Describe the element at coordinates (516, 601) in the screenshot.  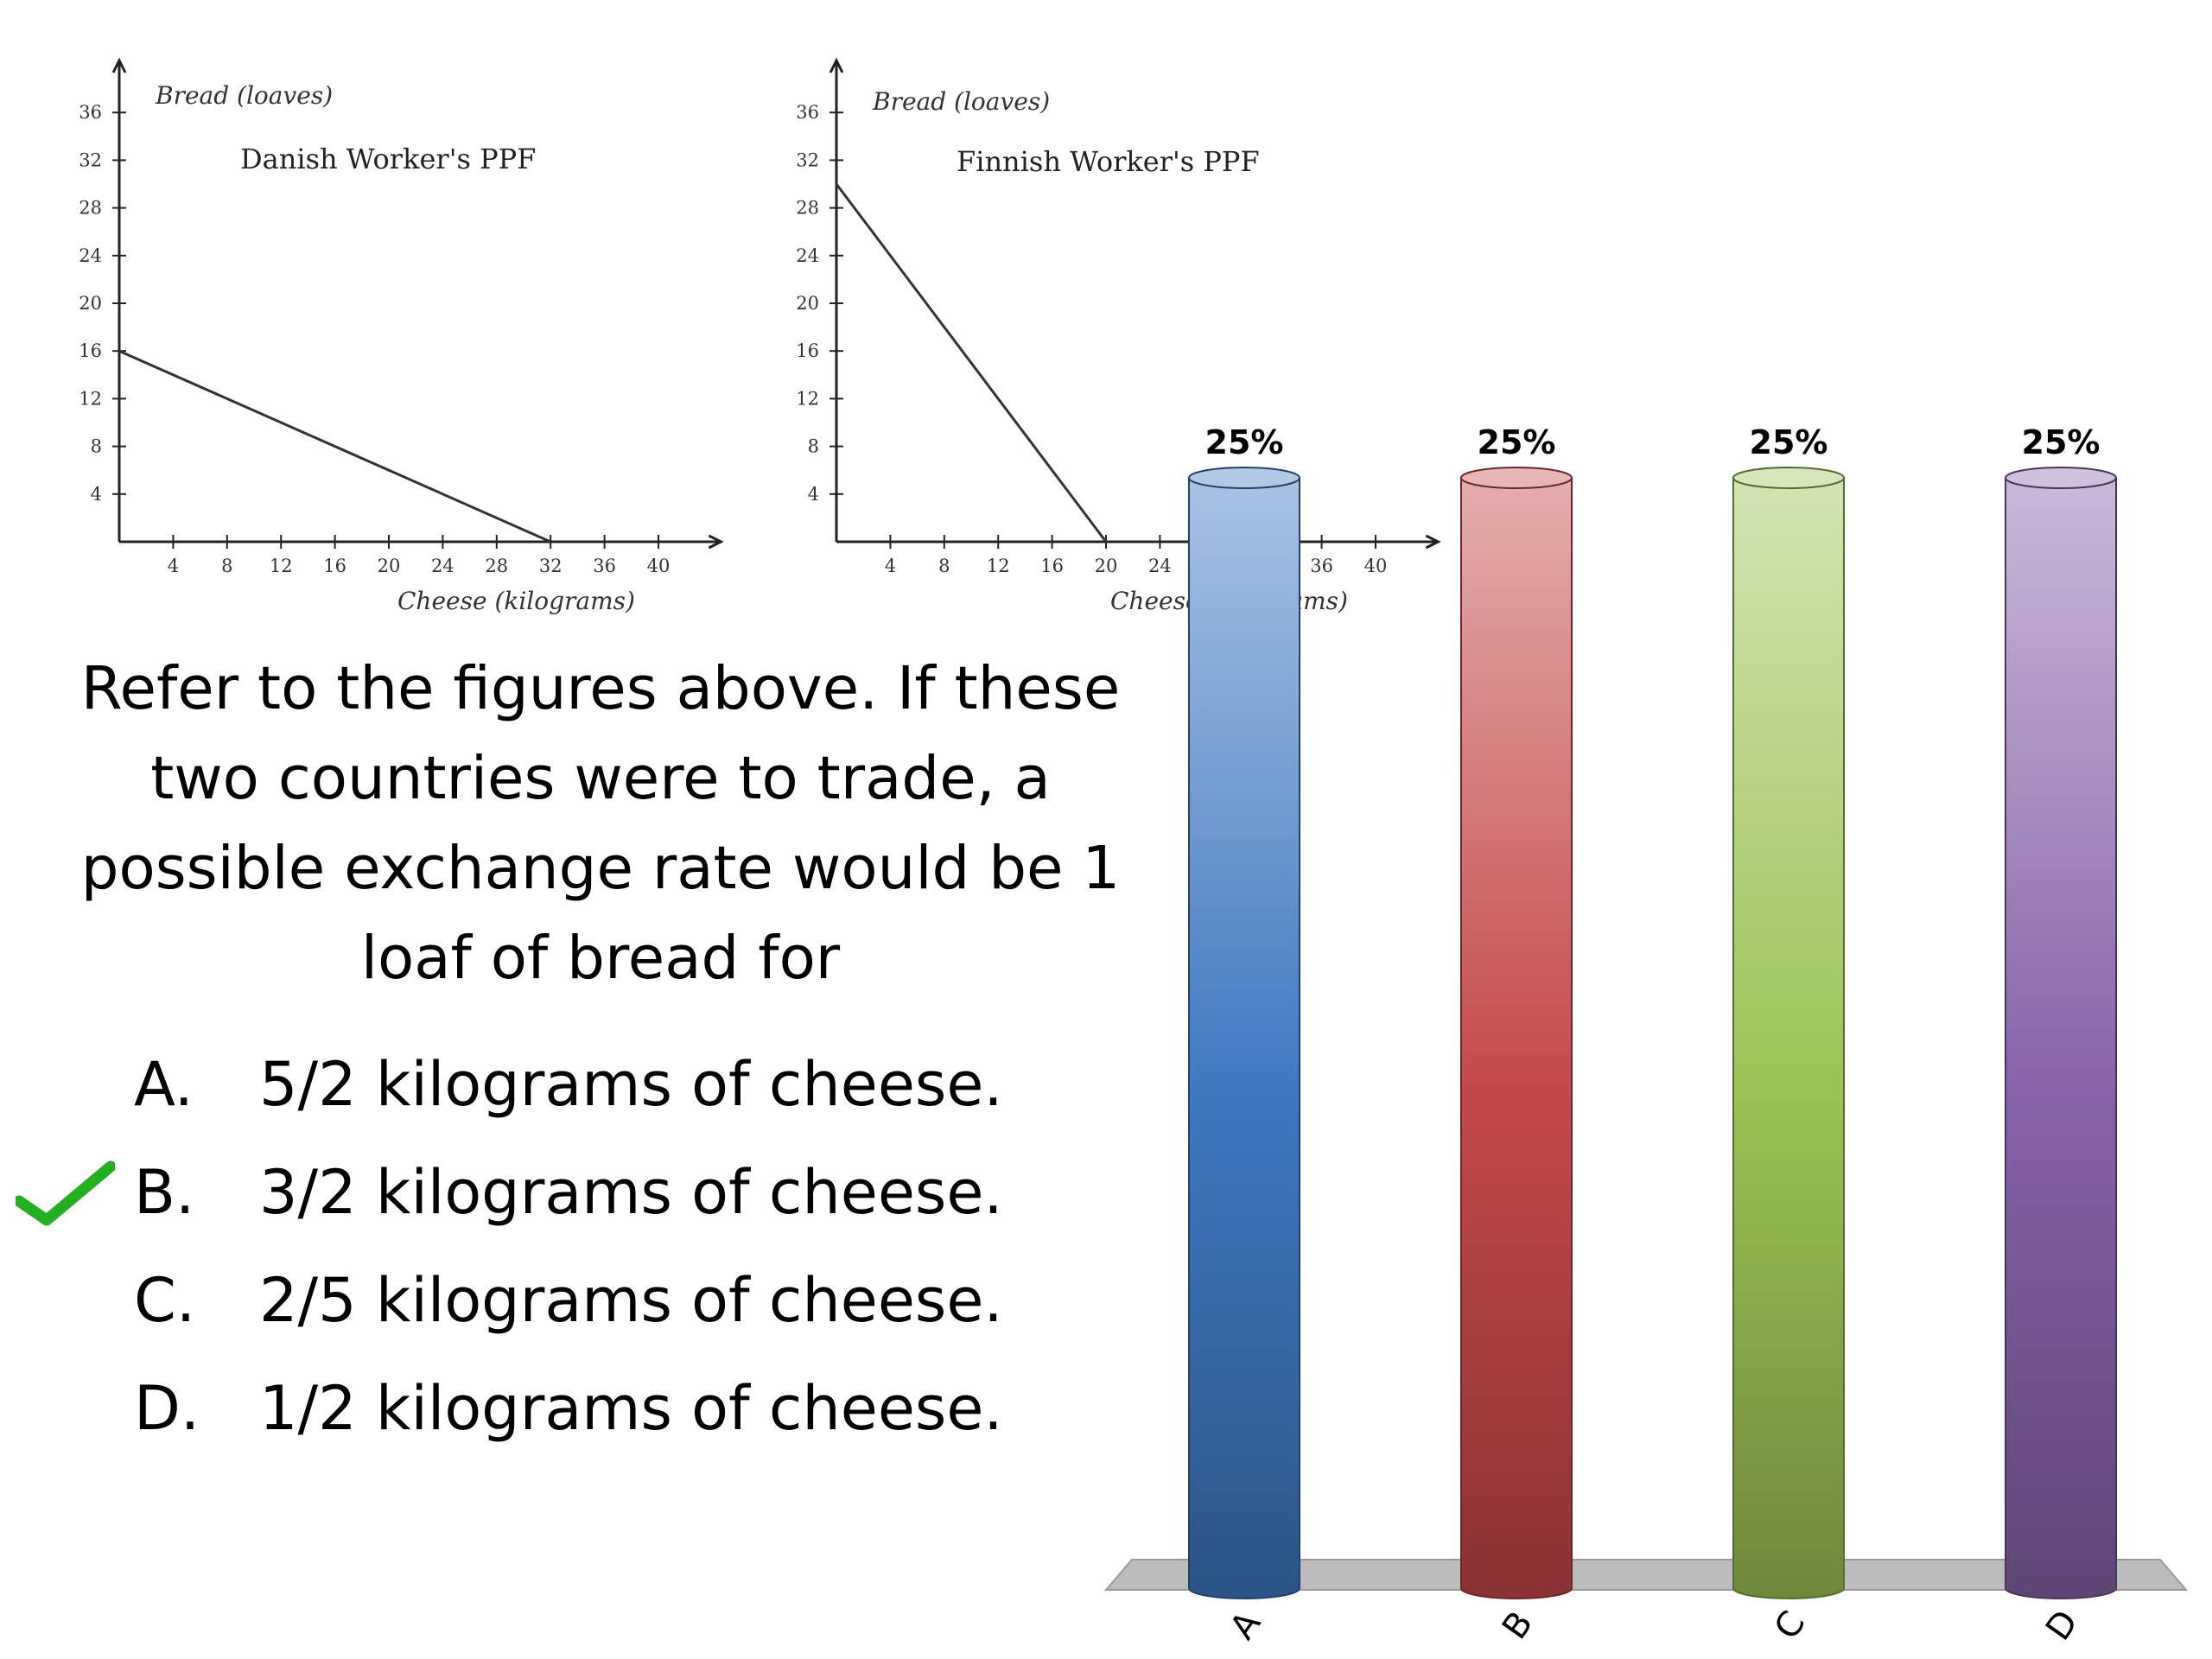
I see `danish-xlabel: Cheese (kilograms)` at that location.